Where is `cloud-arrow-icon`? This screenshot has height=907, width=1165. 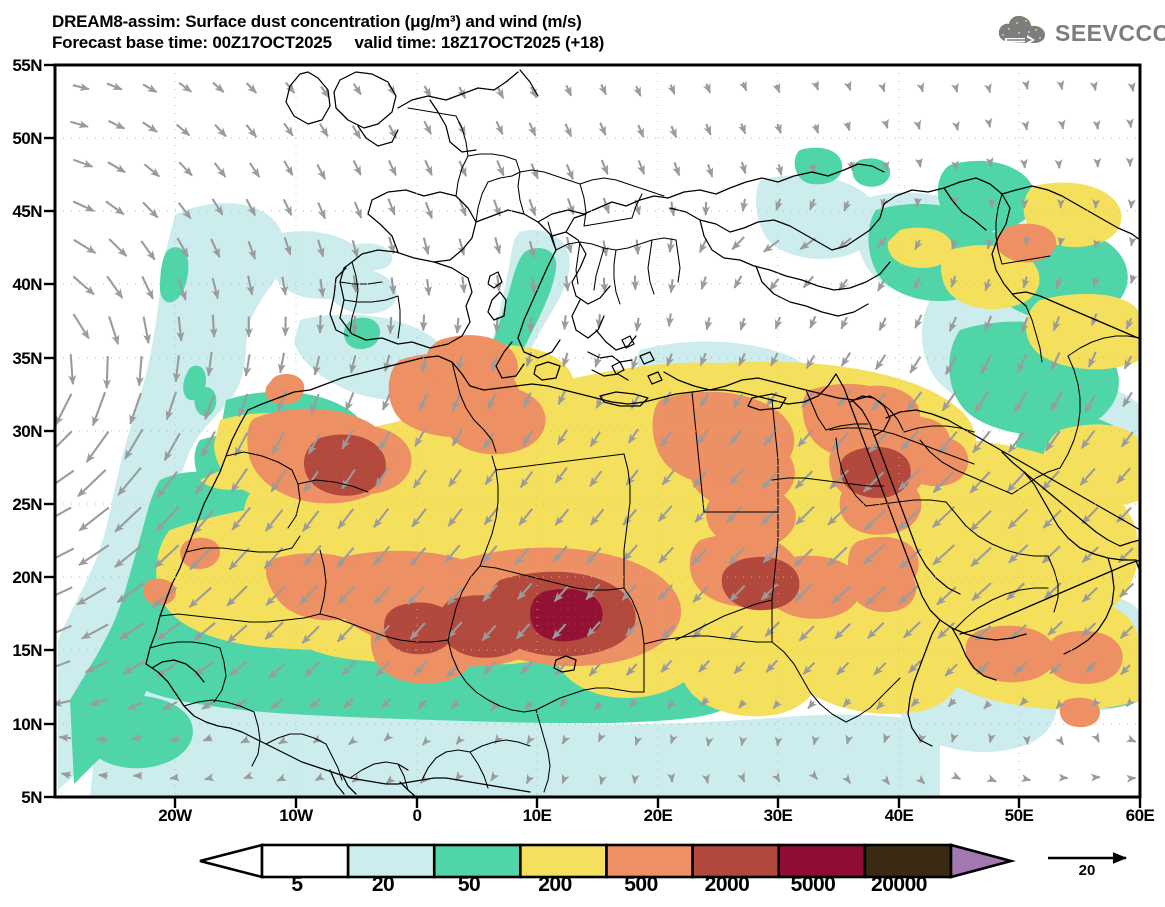 cloud-arrow-icon is located at coordinates (1021, 30).